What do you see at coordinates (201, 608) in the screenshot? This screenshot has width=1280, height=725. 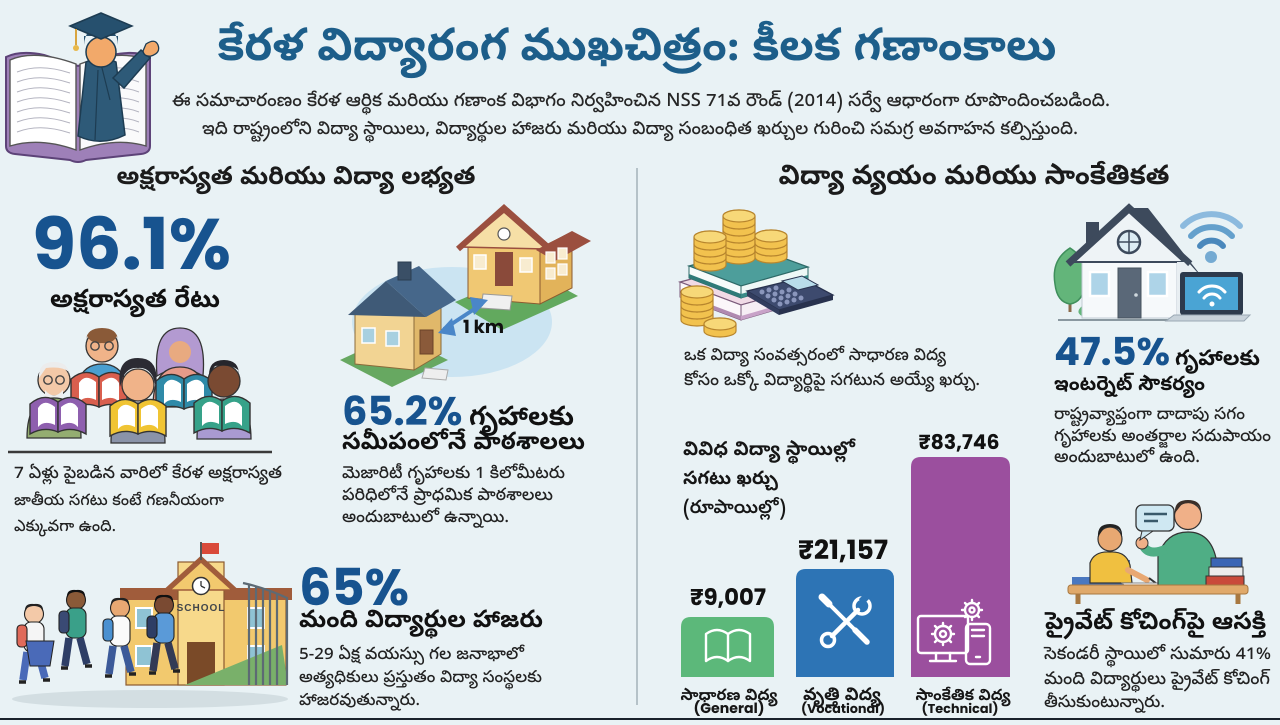 I see `svg-text: SCHOOL` at bounding box center [201, 608].